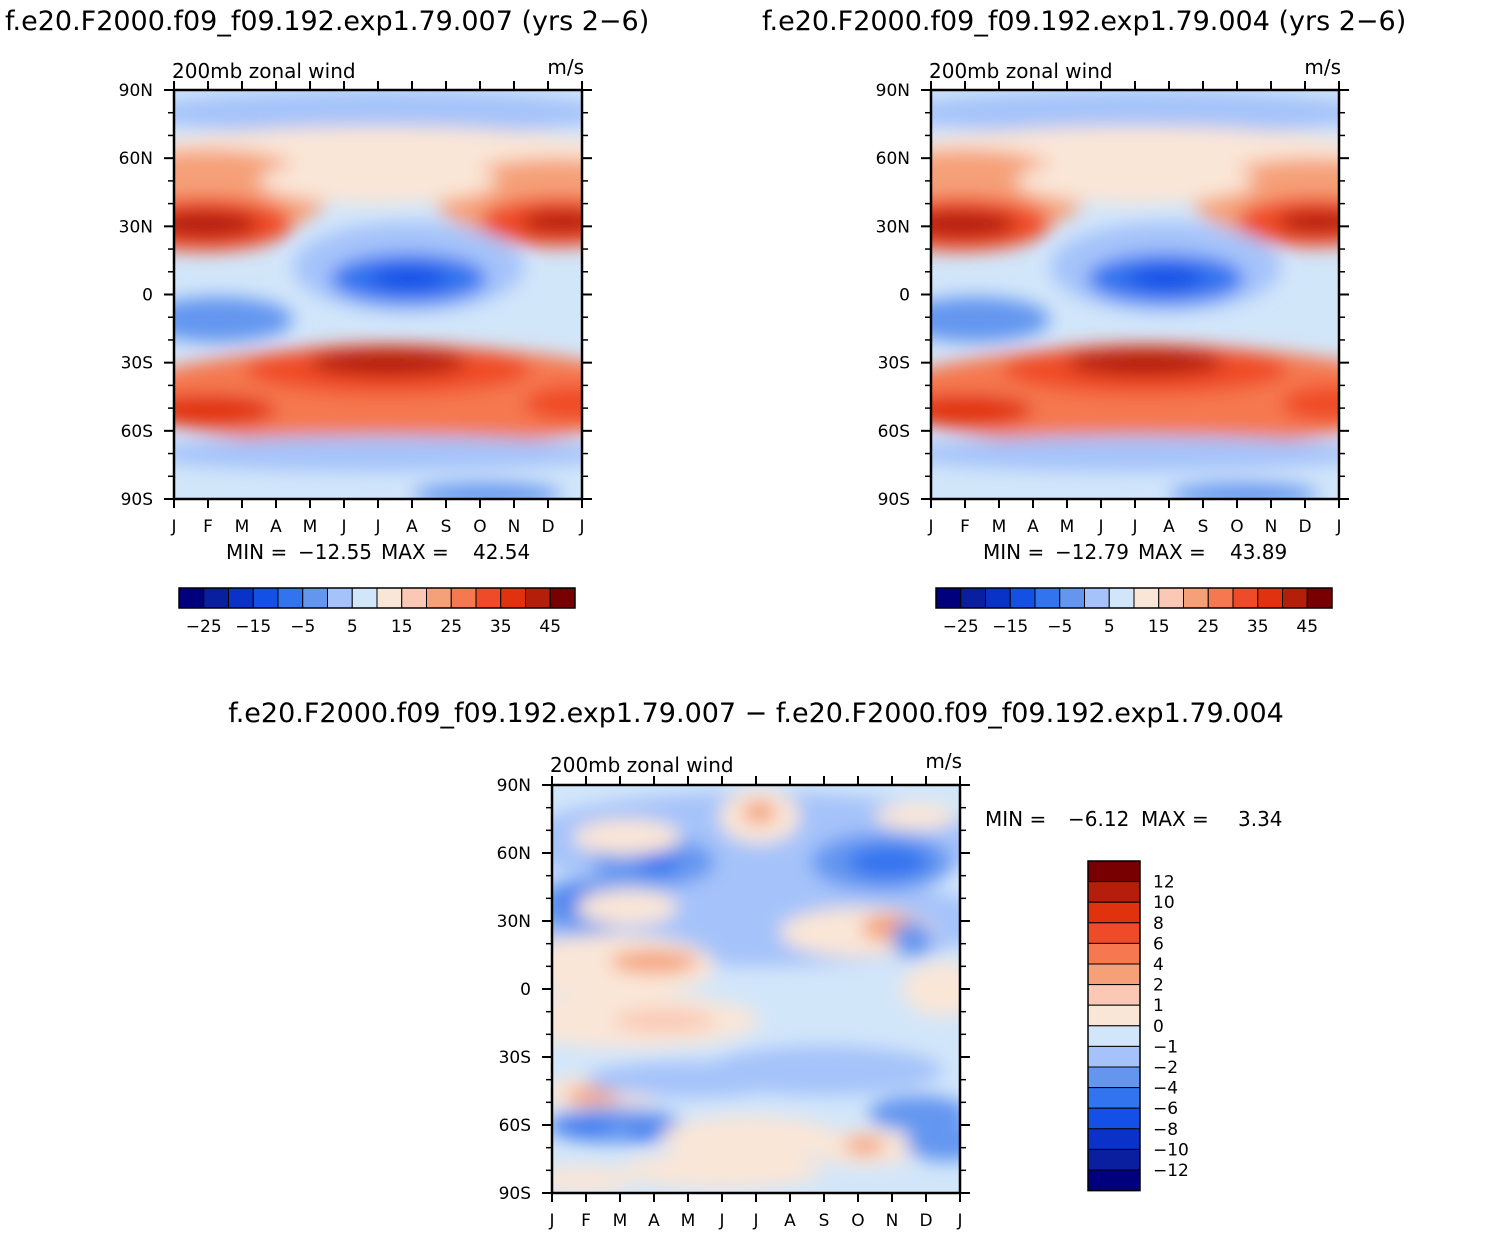 This screenshot has width=1512, height=1238. Describe the element at coordinates (1159, 627) in the screenshot. I see `colorbar-label: 15` at that location.